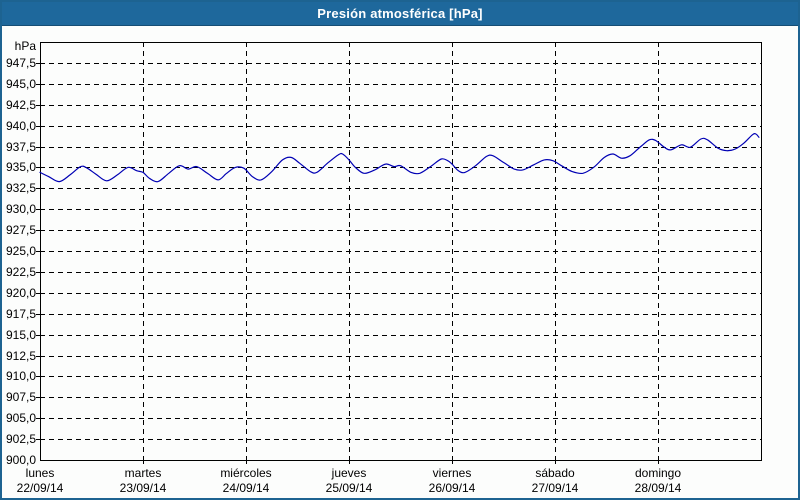 The height and width of the screenshot is (500, 800). I want to click on window-title-bar: Presión atmosférica [hPa], so click(400, 14).